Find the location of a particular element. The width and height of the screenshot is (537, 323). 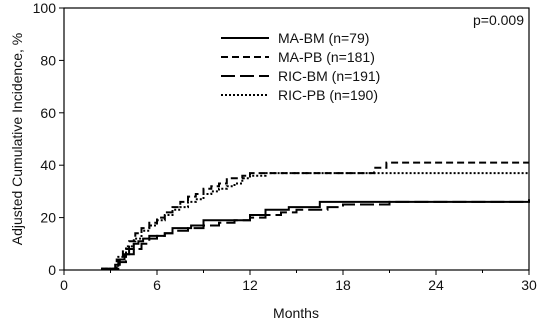

legend-label: MA-PB (n=181) is located at coordinates (326, 57).